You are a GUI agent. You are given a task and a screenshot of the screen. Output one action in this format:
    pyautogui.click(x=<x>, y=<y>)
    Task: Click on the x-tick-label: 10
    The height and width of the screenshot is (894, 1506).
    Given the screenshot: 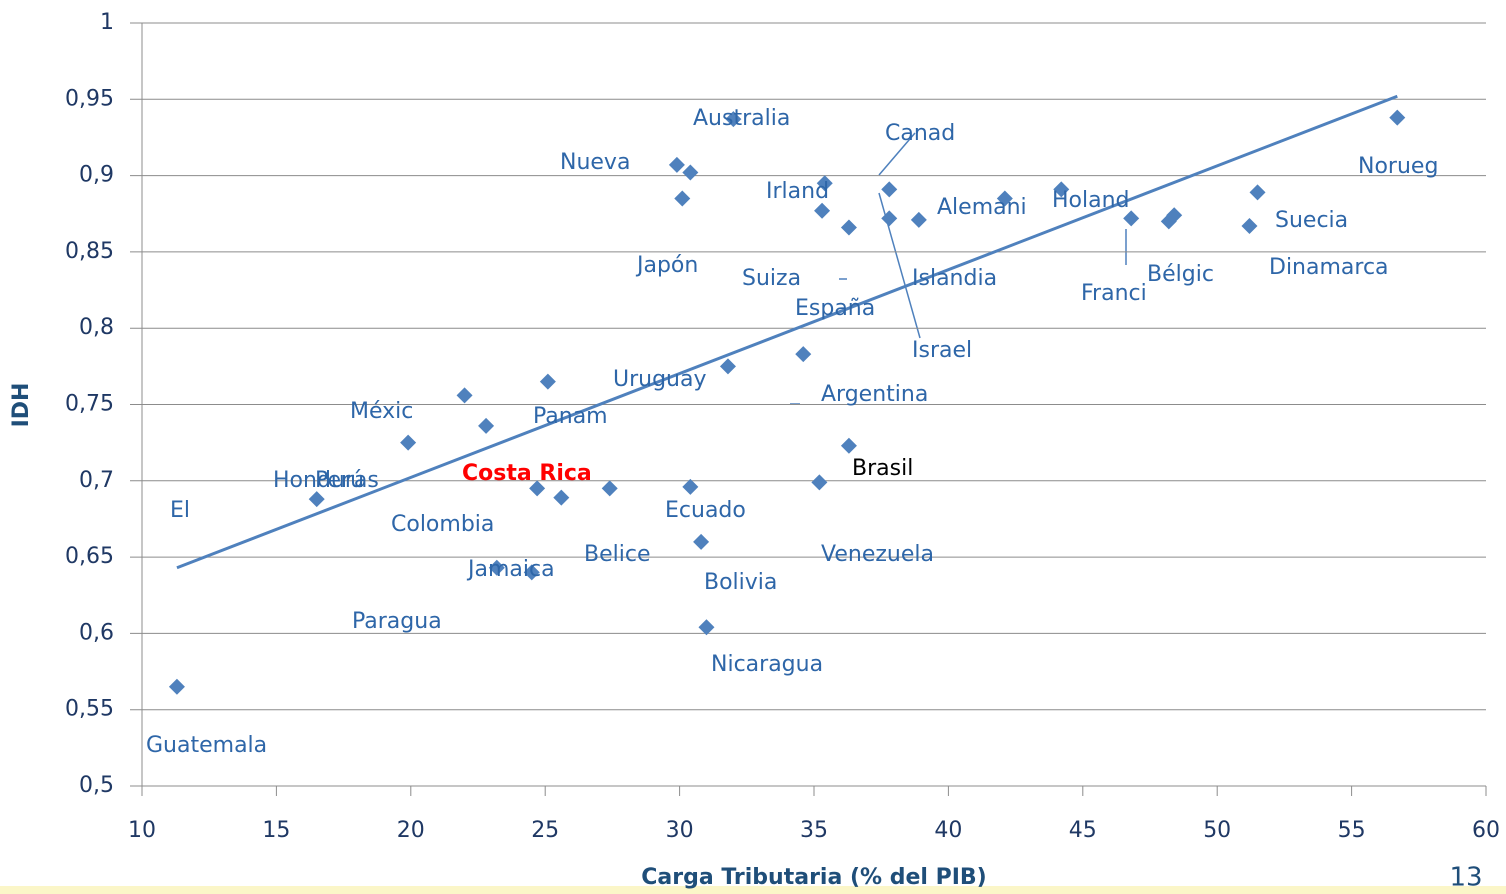 What is the action you would take?
    pyautogui.click(x=142, y=830)
    